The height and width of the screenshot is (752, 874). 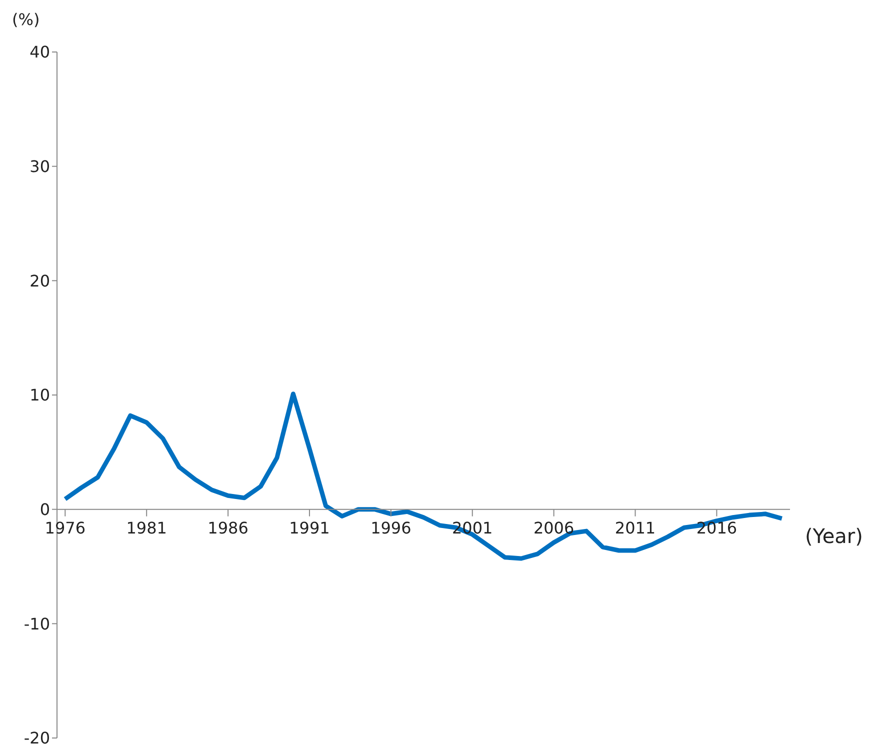 I want to click on y-tick-label: -10, so click(x=37, y=624).